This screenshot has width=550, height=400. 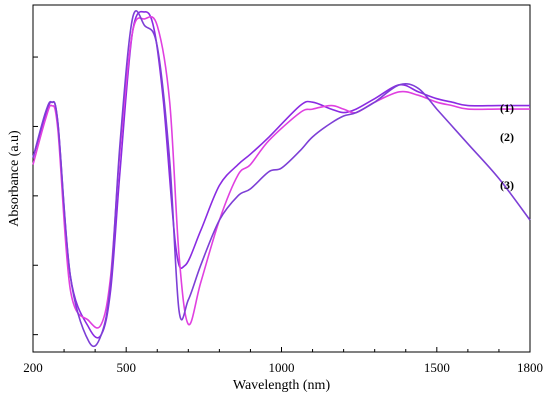 I want to click on series-labels: (1) (2) (3), so click(x=507, y=146).